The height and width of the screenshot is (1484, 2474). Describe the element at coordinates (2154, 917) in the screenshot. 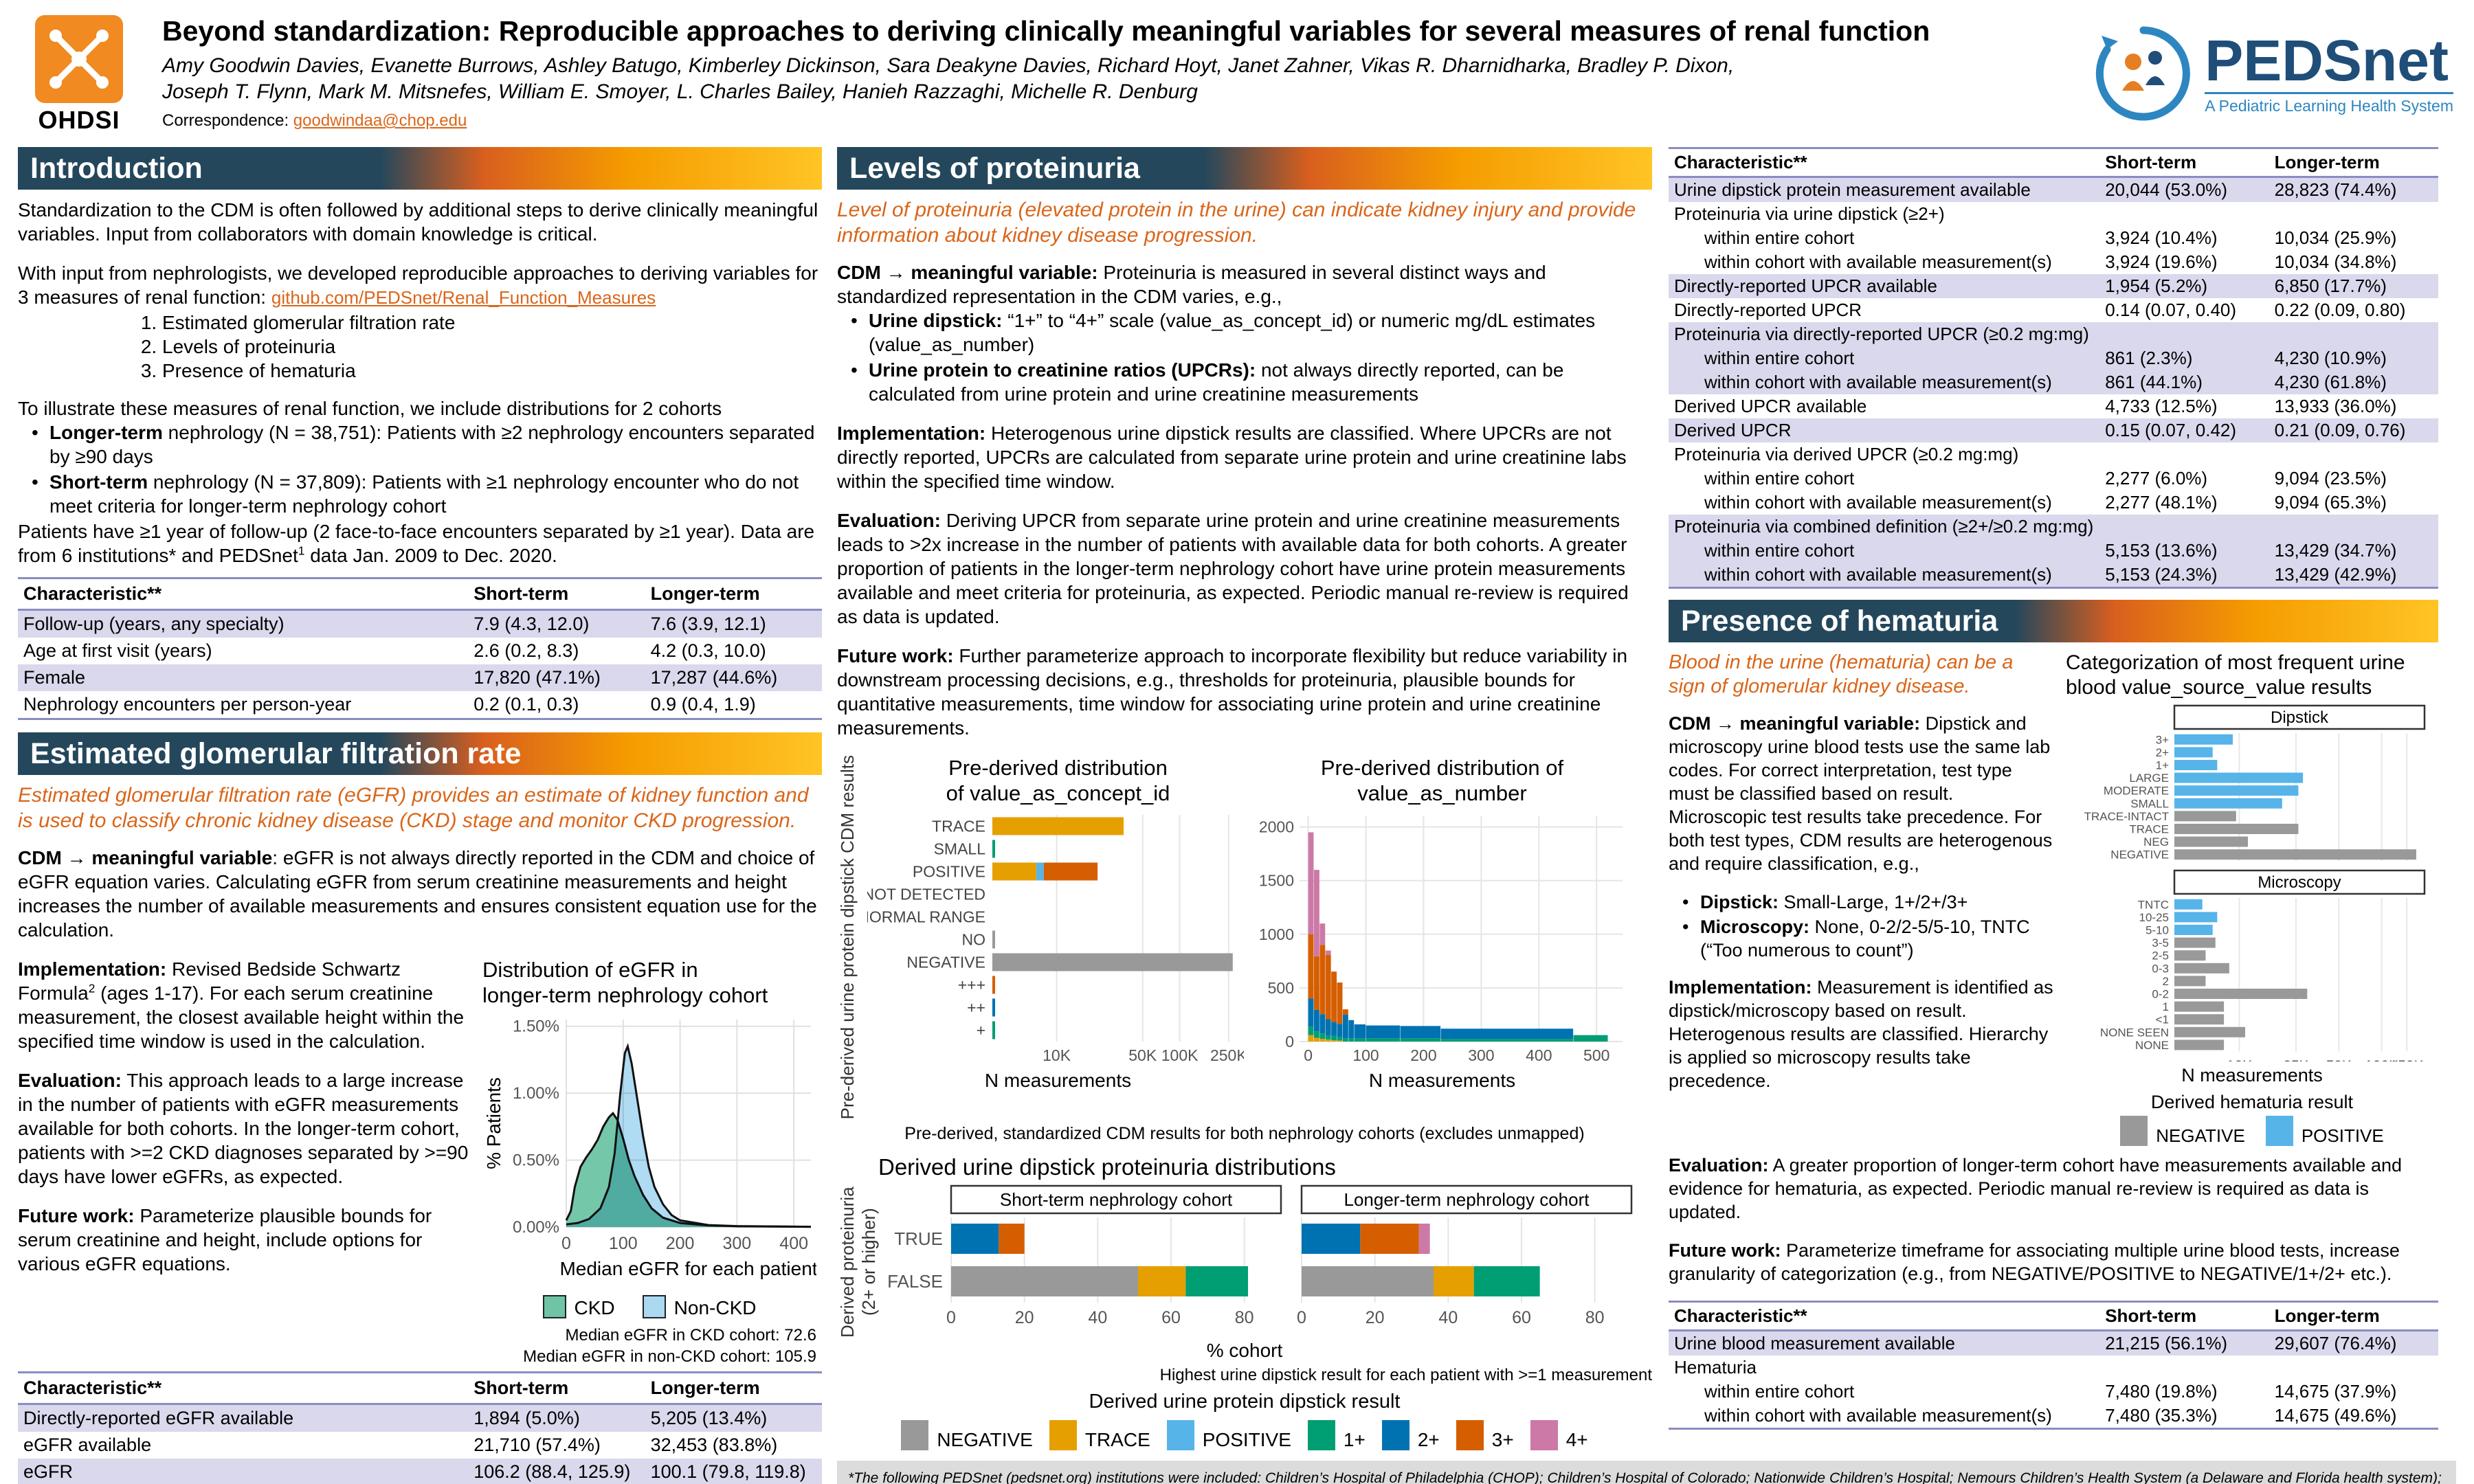

I see `svg-text: 10-25` at that location.